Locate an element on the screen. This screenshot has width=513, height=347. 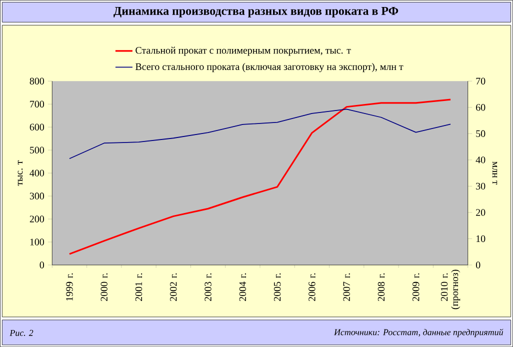
y2-tick-label: 10 is located at coordinates (481, 238).